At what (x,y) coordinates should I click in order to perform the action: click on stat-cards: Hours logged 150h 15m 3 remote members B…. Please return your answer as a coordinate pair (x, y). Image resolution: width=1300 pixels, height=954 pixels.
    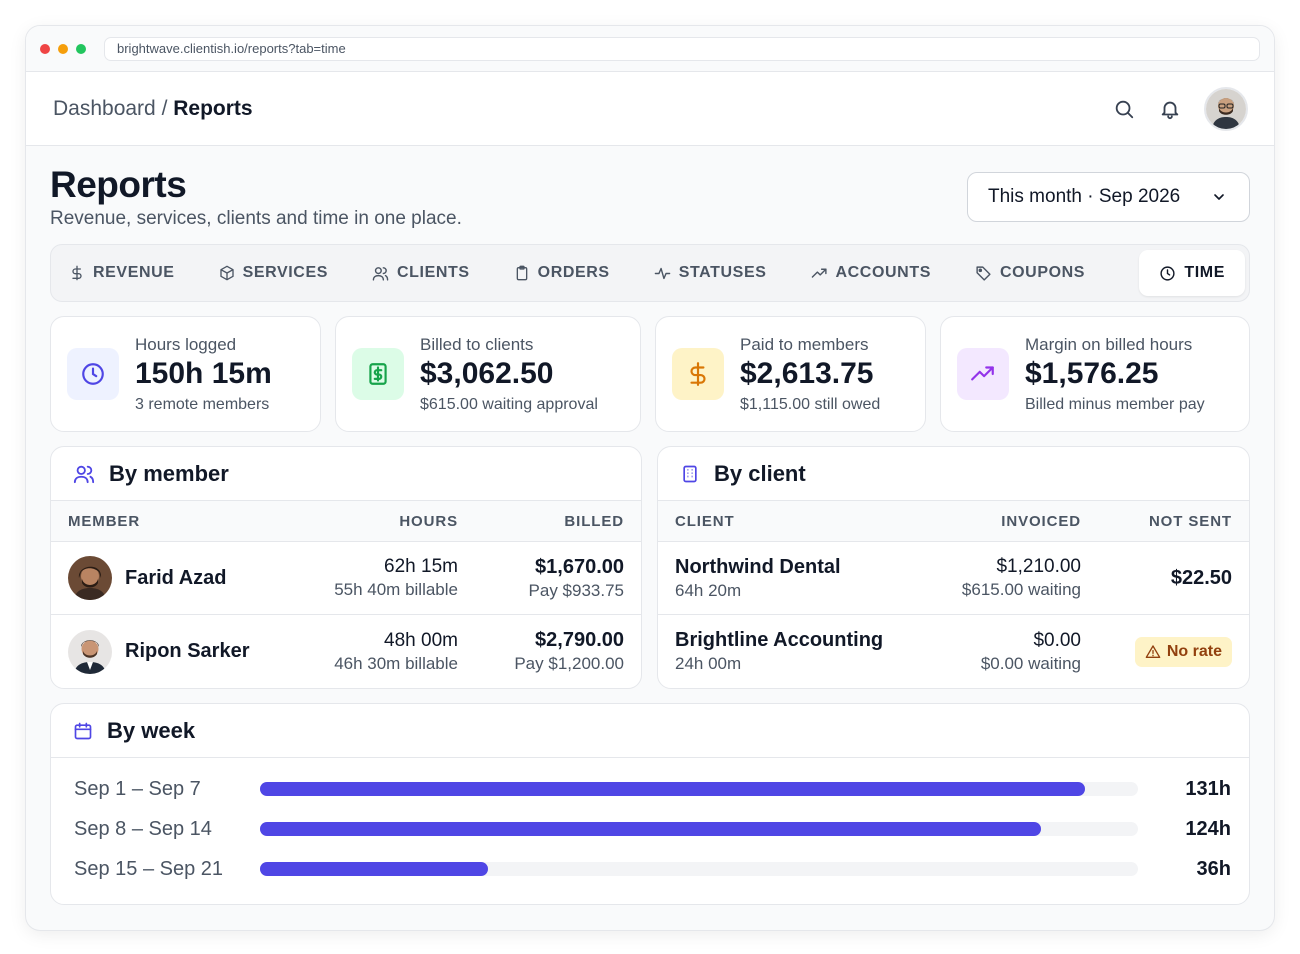
    Looking at the image, I should click on (650, 374).